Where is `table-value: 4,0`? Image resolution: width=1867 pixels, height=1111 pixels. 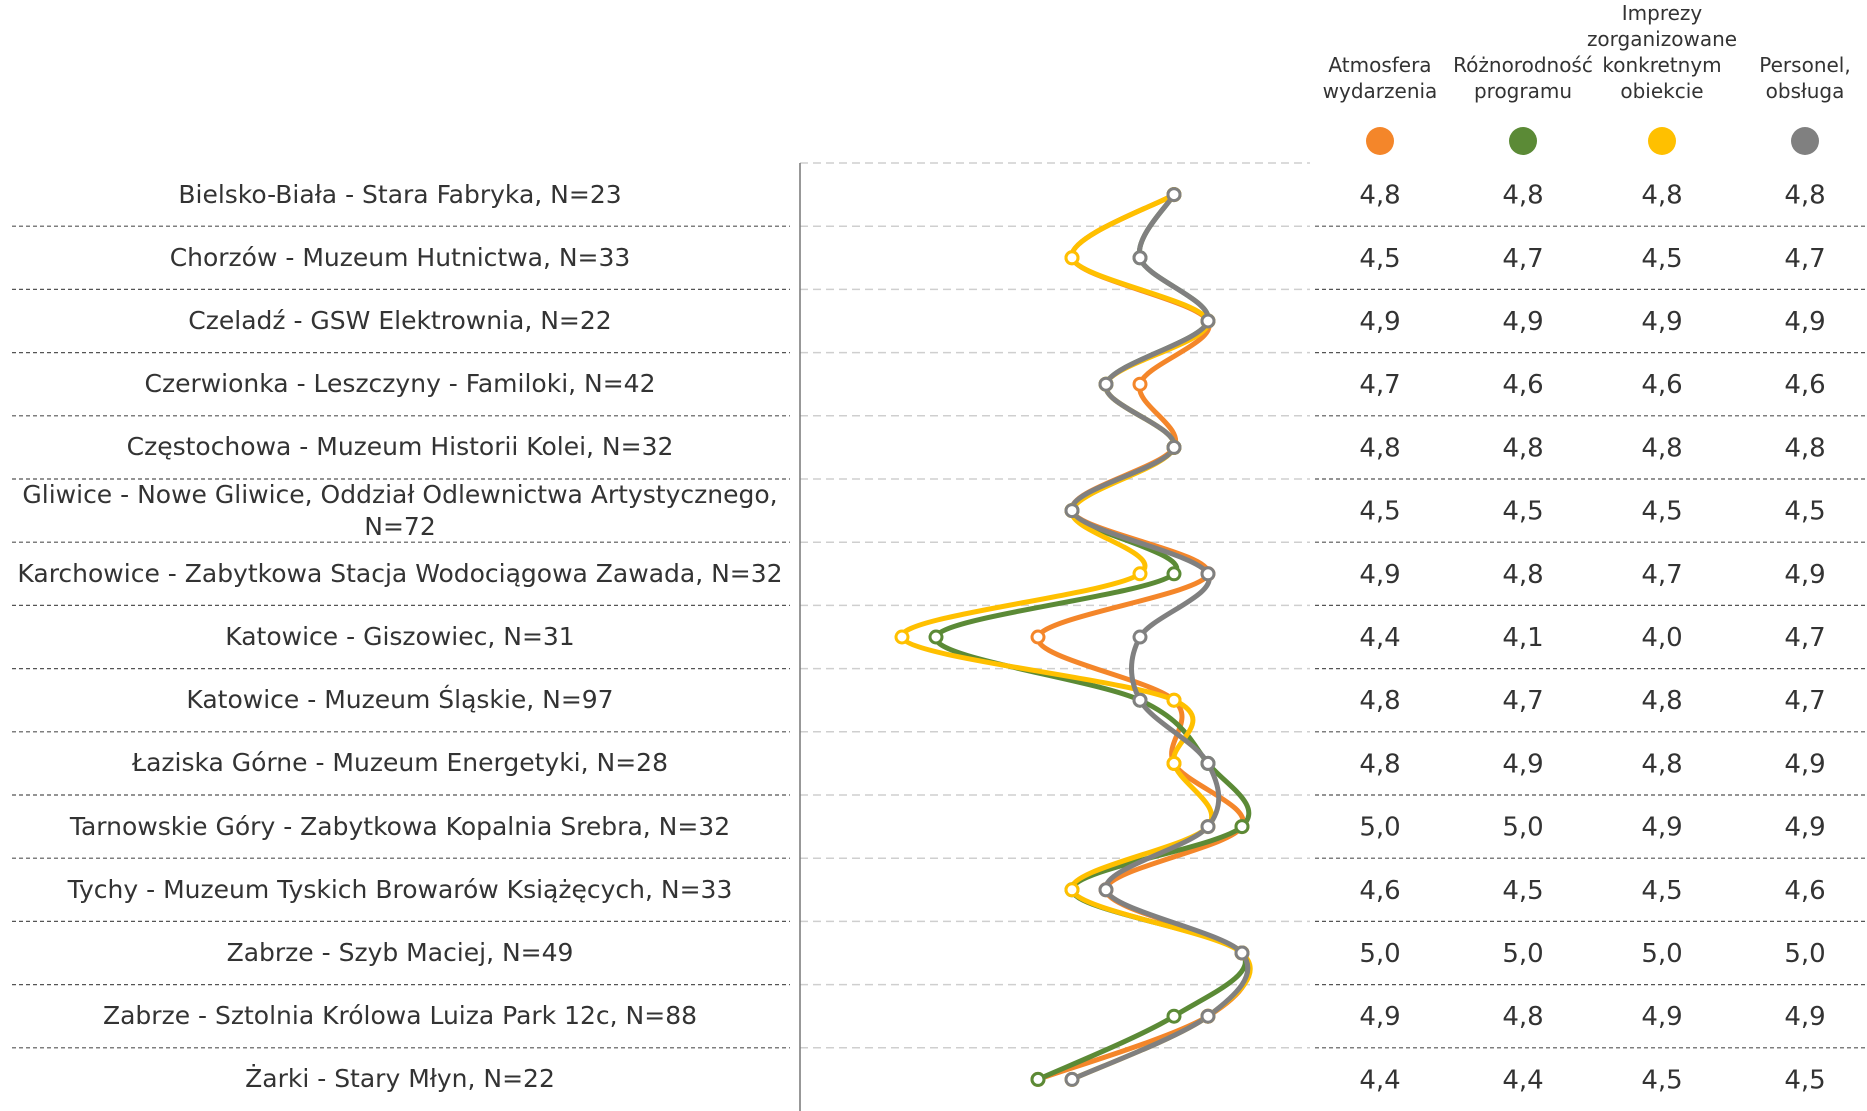 table-value: 4,0 is located at coordinates (1661, 638).